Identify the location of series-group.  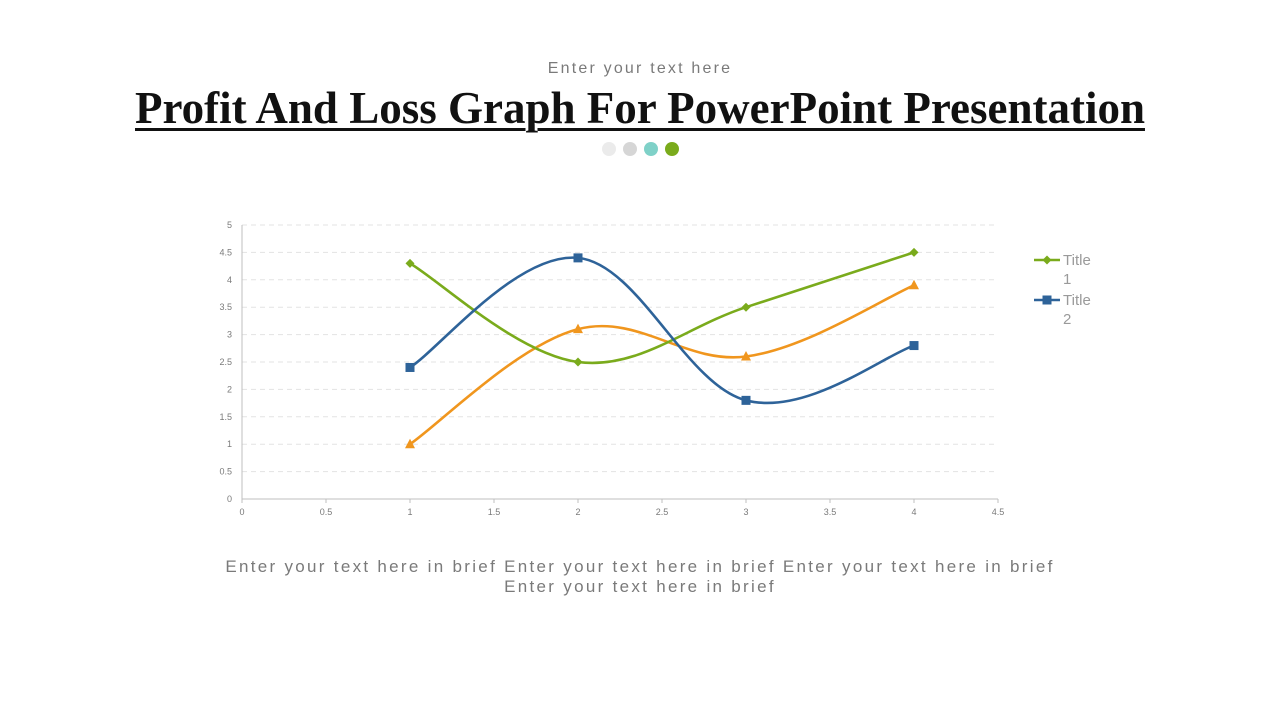
(662, 348).